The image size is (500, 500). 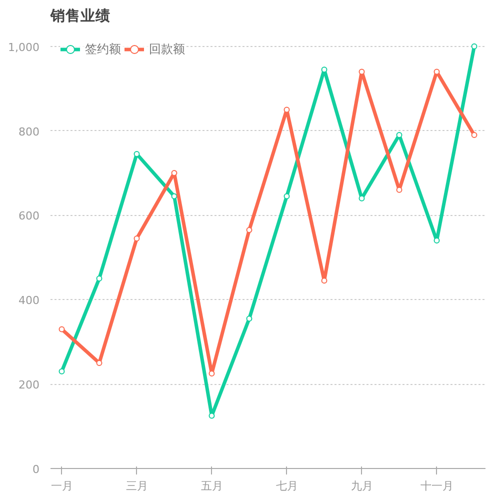 I want to click on legend-label: 回款额, so click(x=167, y=49).